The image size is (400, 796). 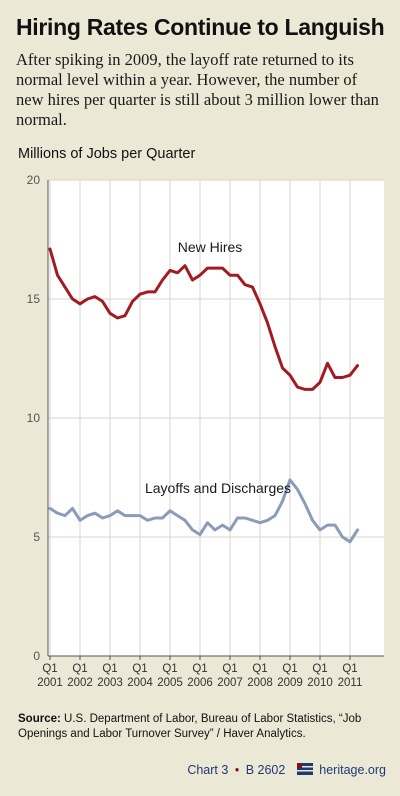 What do you see at coordinates (110, 683) in the screenshot?
I see `x-tick-label-year: 2003` at bounding box center [110, 683].